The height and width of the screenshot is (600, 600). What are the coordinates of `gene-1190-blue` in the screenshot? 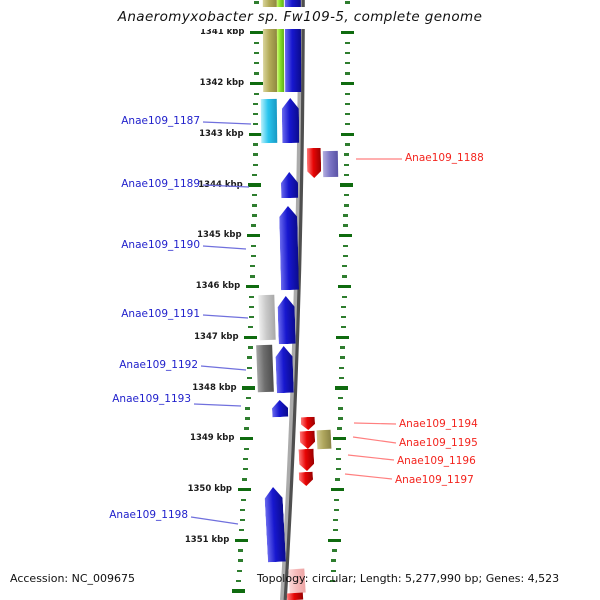 It's located at (289, 248).